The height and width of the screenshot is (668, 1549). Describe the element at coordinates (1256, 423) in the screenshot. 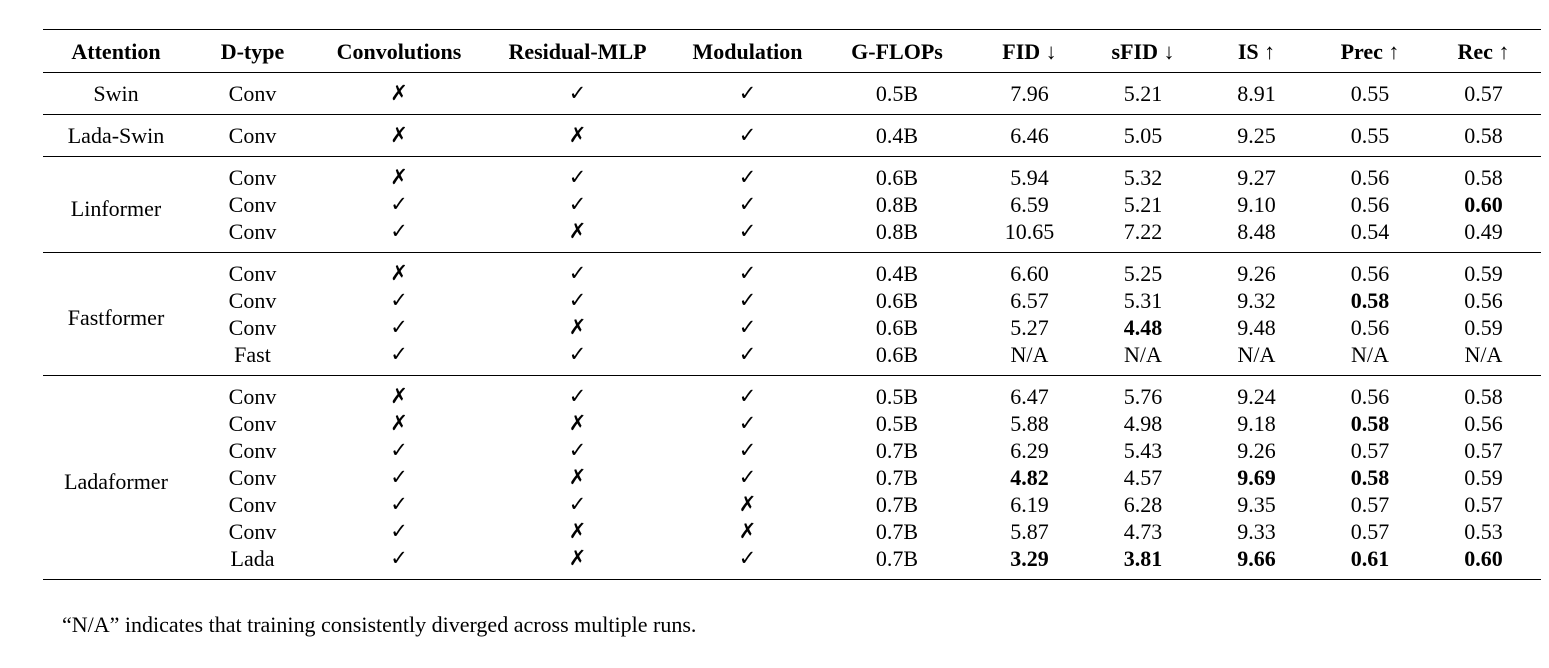

I see `is-cell: 9.18` at that location.